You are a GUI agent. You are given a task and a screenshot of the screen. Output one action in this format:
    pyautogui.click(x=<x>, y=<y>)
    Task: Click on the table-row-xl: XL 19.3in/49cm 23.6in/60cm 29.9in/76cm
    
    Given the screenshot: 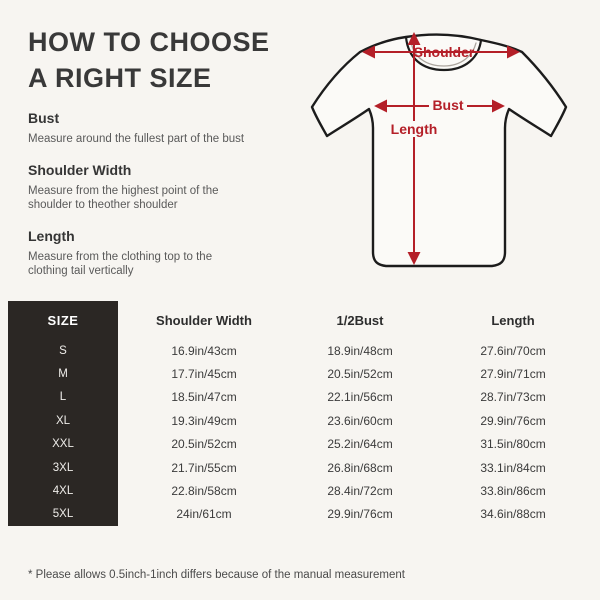 What is the action you would take?
    pyautogui.click(x=302, y=421)
    